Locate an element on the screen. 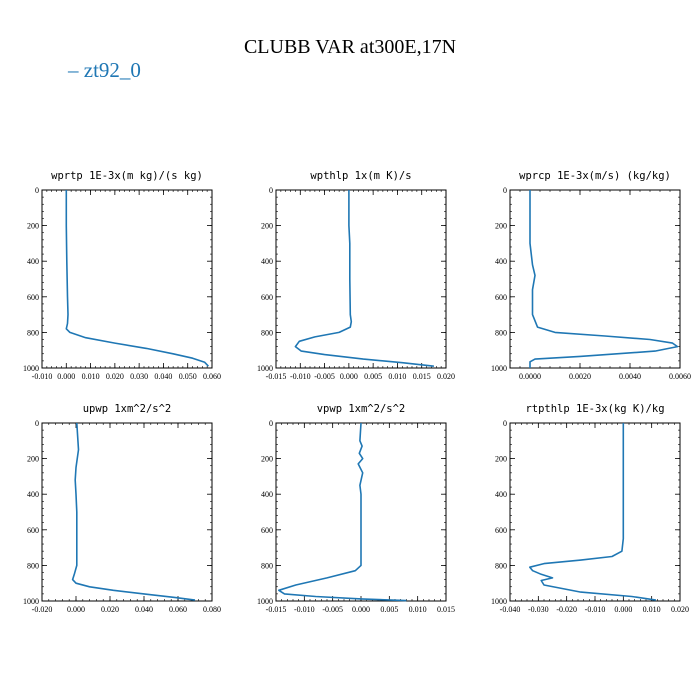 This screenshot has width=700, height=700. x-tick-label: 0.0000 is located at coordinates (530, 376).